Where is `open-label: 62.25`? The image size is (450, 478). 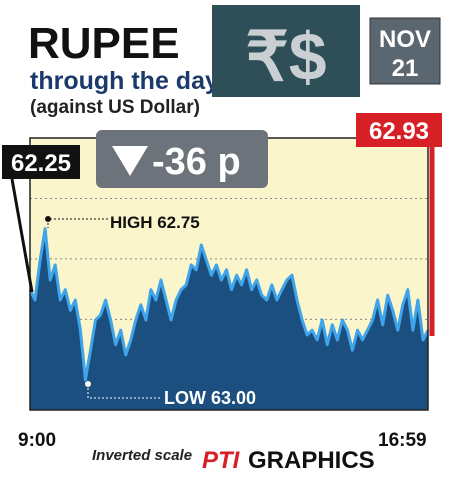
open-label: 62.25 is located at coordinates (41, 163).